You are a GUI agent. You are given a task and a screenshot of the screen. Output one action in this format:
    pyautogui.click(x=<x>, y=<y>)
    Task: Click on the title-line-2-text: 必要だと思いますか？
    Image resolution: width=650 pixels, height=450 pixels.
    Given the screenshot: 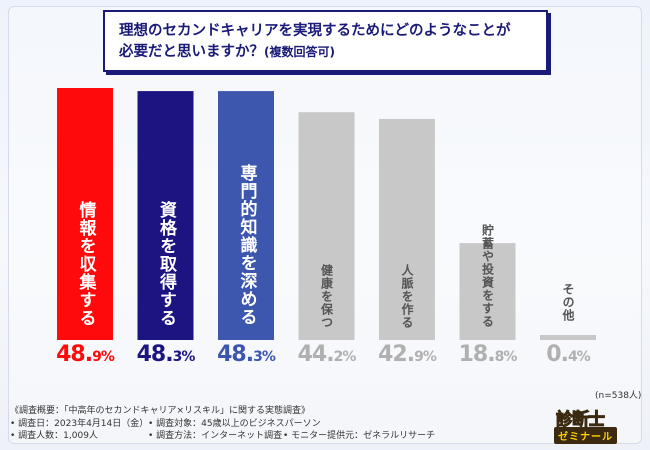 What is the action you would take?
    pyautogui.click(x=191, y=52)
    